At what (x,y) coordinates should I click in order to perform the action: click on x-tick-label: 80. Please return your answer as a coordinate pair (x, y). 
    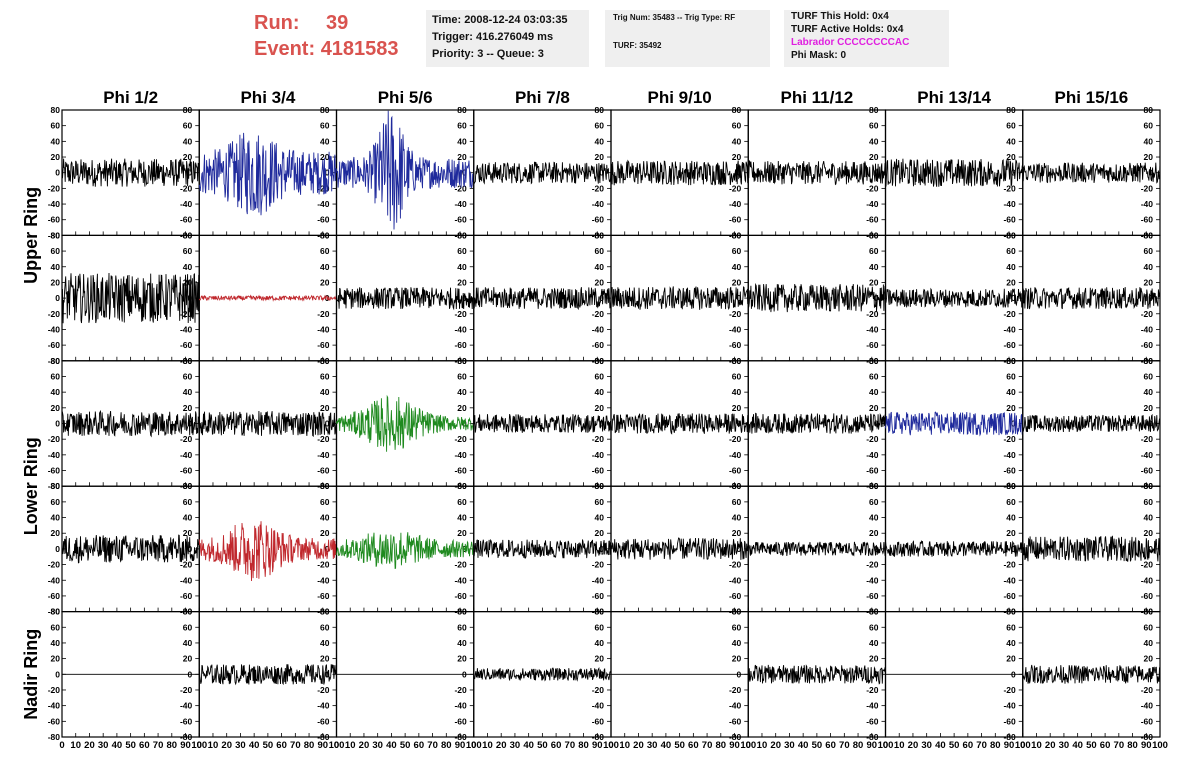
    Looking at the image, I should click on (446, 745).